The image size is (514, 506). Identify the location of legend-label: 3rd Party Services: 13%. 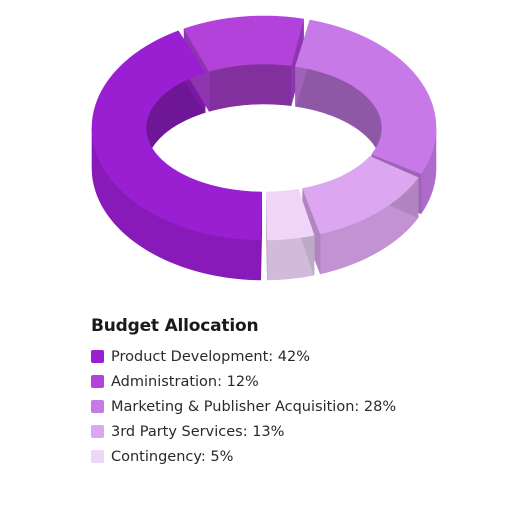
(198, 431).